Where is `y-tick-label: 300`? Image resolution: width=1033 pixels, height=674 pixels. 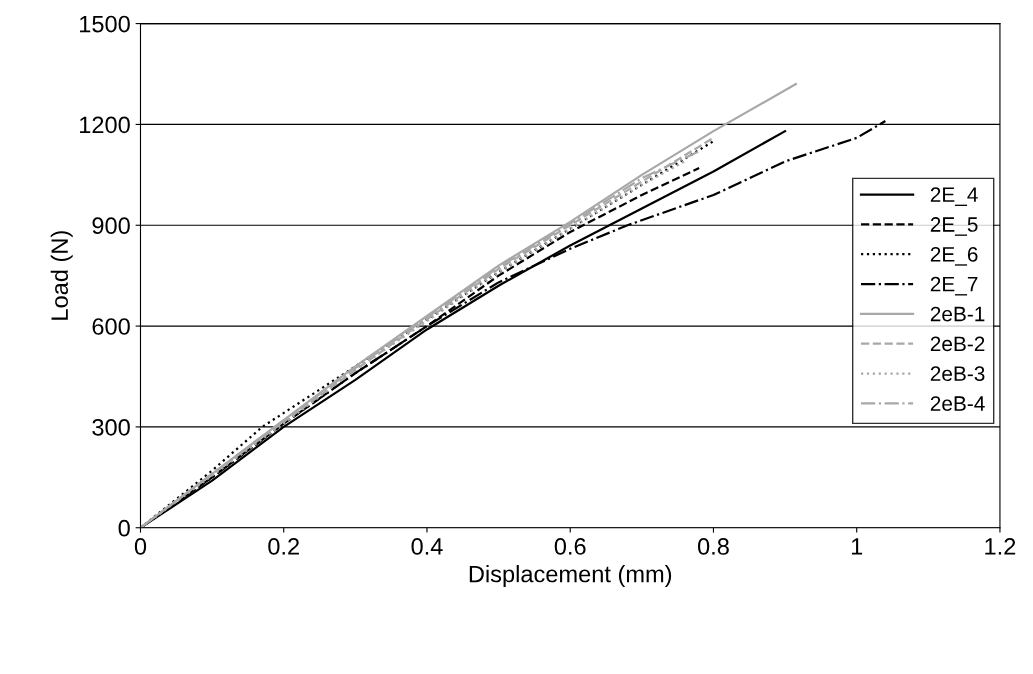
y-tick-label: 300 is located at coordinates (111, 427).